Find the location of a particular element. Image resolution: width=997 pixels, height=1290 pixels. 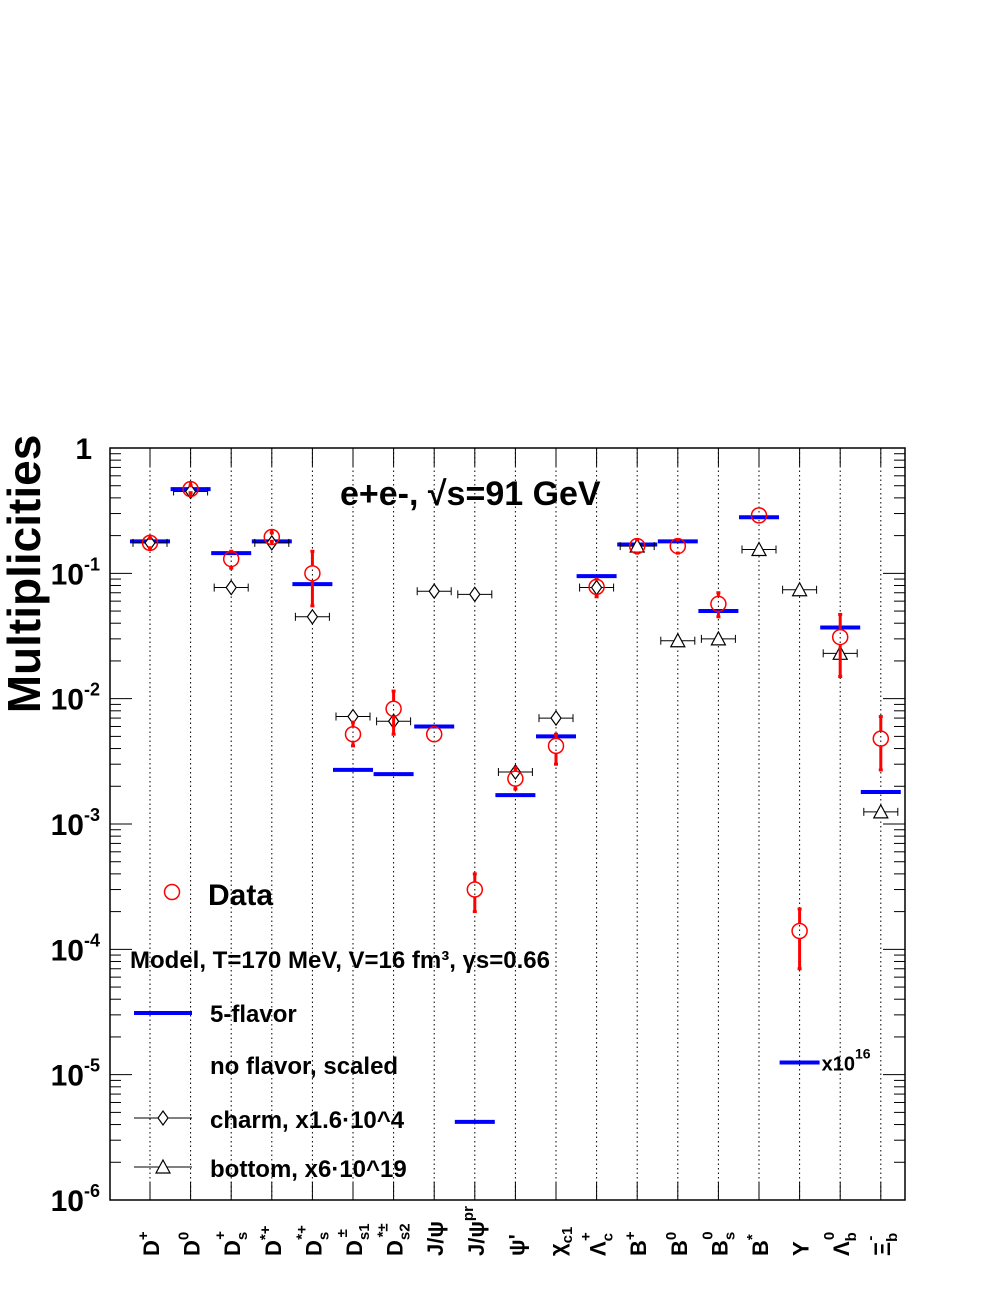

y-tick-label: 10⁻⁴ is located at coordinates (75, 948).